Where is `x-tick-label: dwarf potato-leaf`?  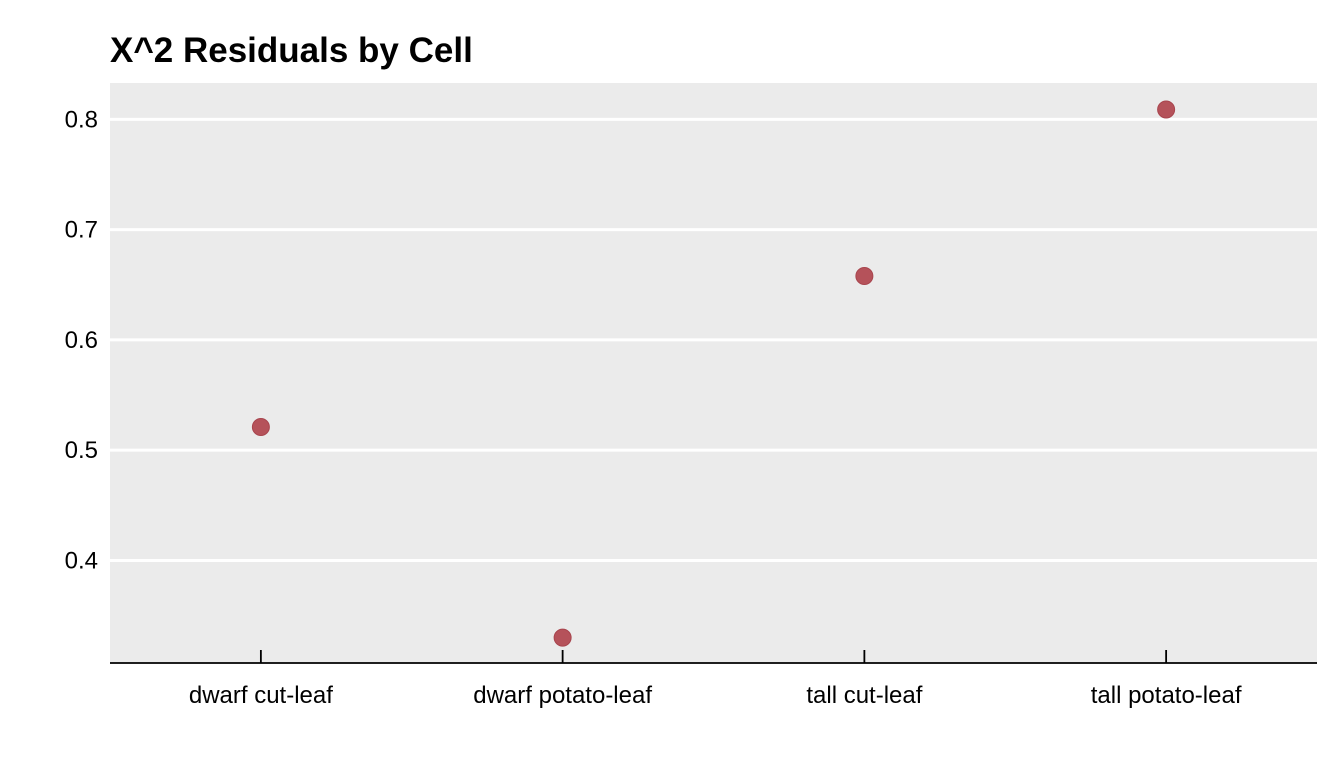
x-tick-label: dwarf potato-leaf is located at coordinates (562, 695).